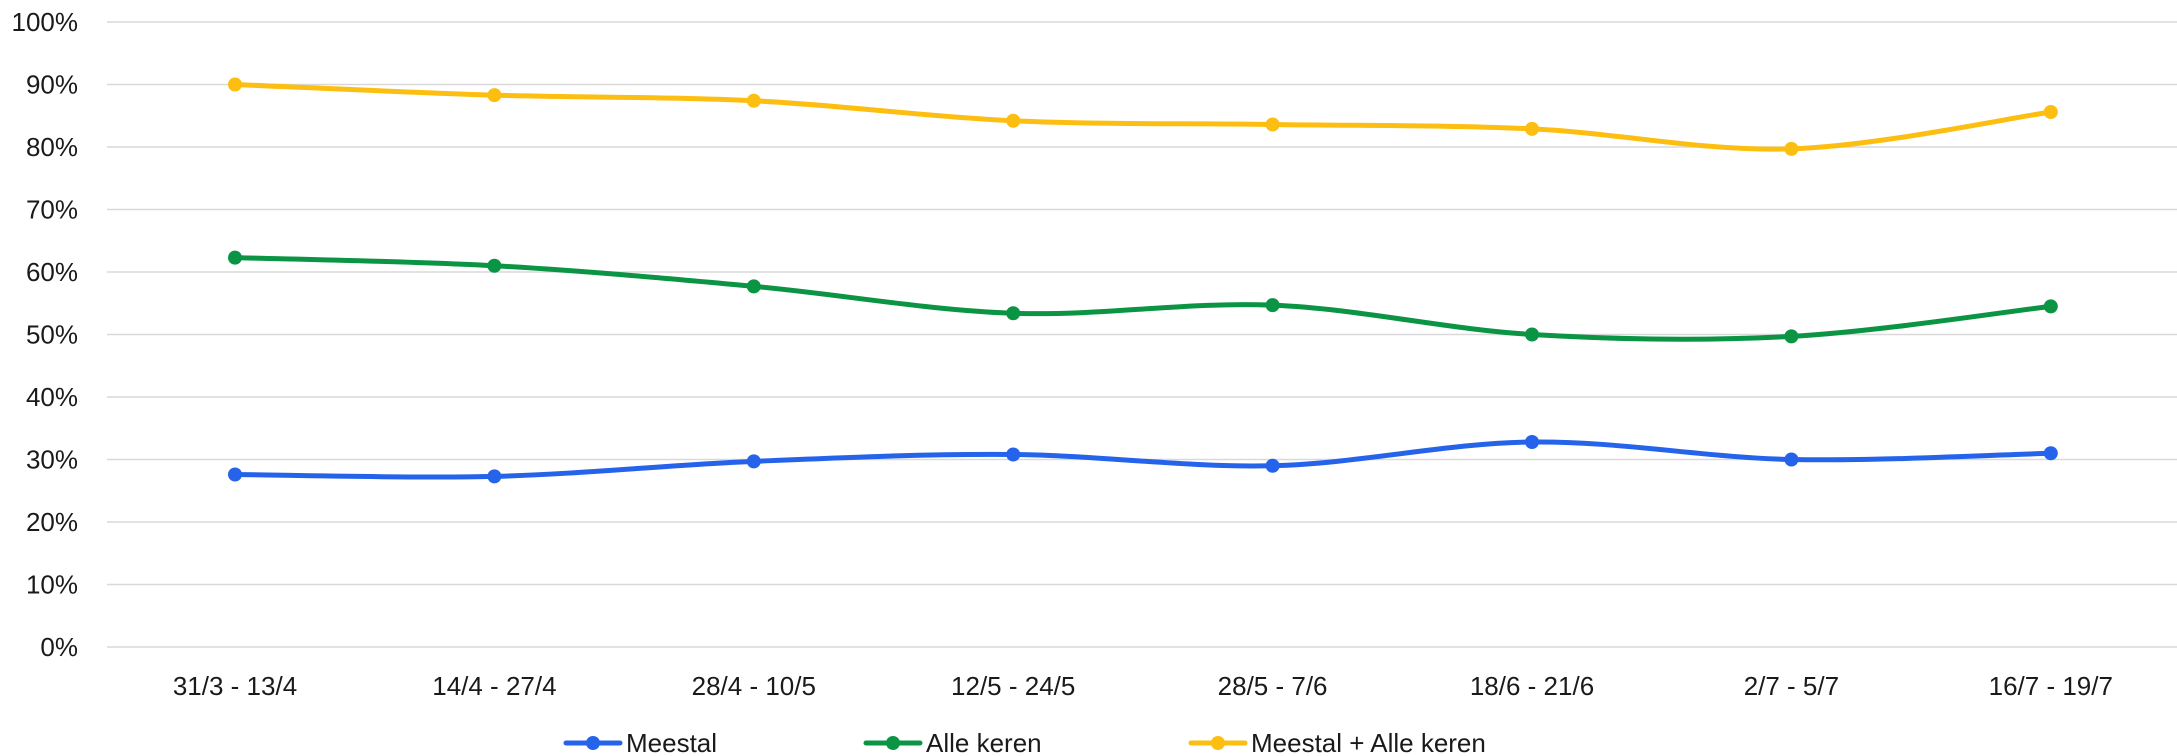 Image resolution: width=2177 pixels, height=756 pixels. Describe the element at coordinates (52, 335) in the screenshot. I see `y-tick-label: 50%` at that location.